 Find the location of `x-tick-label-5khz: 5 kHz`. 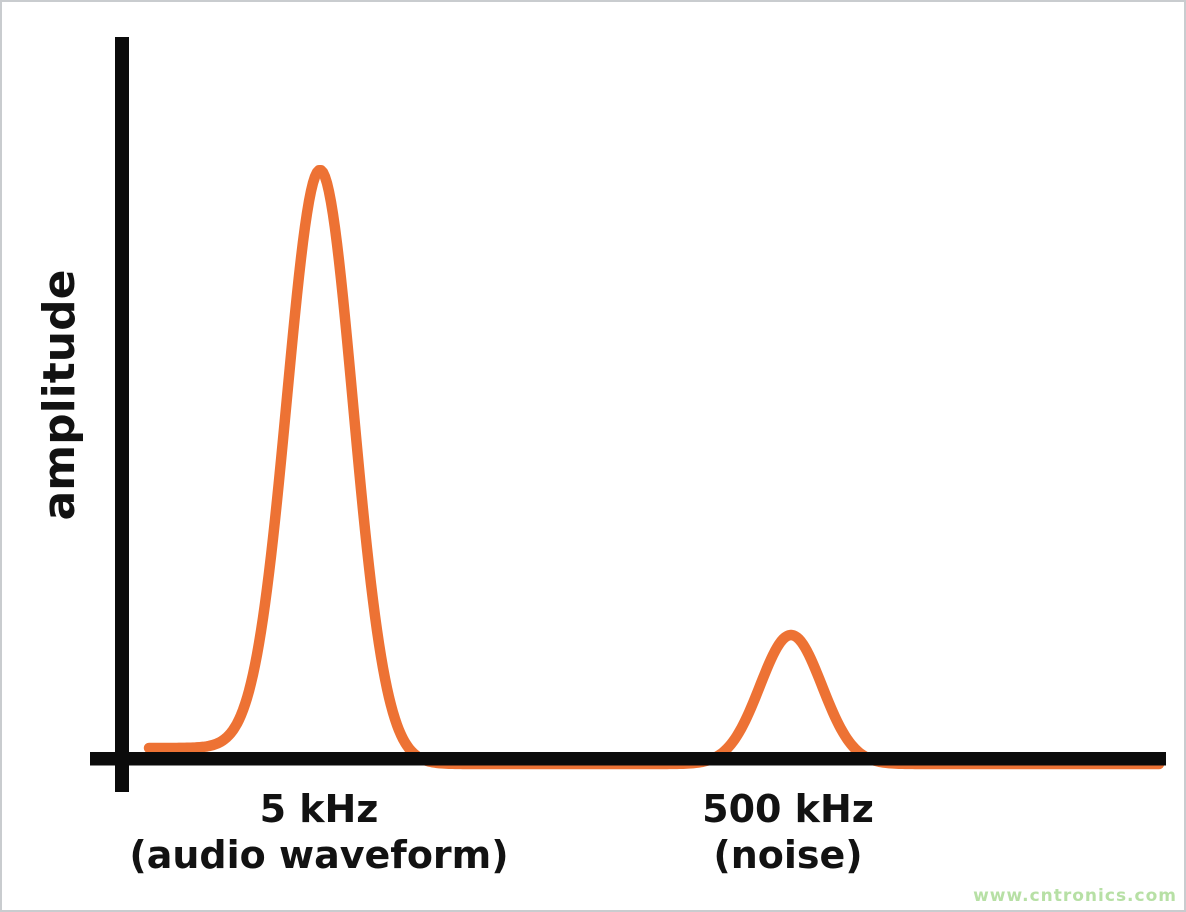

x-tick-label-5khz: 5 kHz is located at coordinates (319, 809).